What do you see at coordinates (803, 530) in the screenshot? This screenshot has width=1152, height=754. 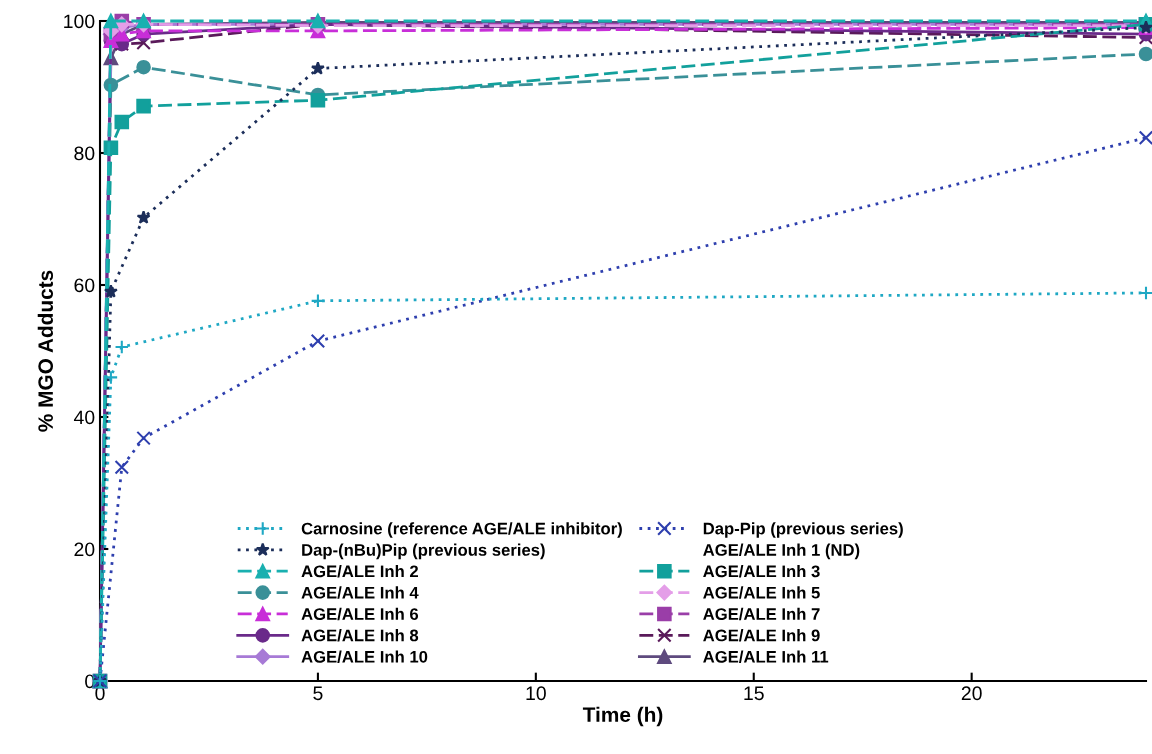 I see `legend-label: Dap-Pip (previous series)` at bounding box center [803, 530].